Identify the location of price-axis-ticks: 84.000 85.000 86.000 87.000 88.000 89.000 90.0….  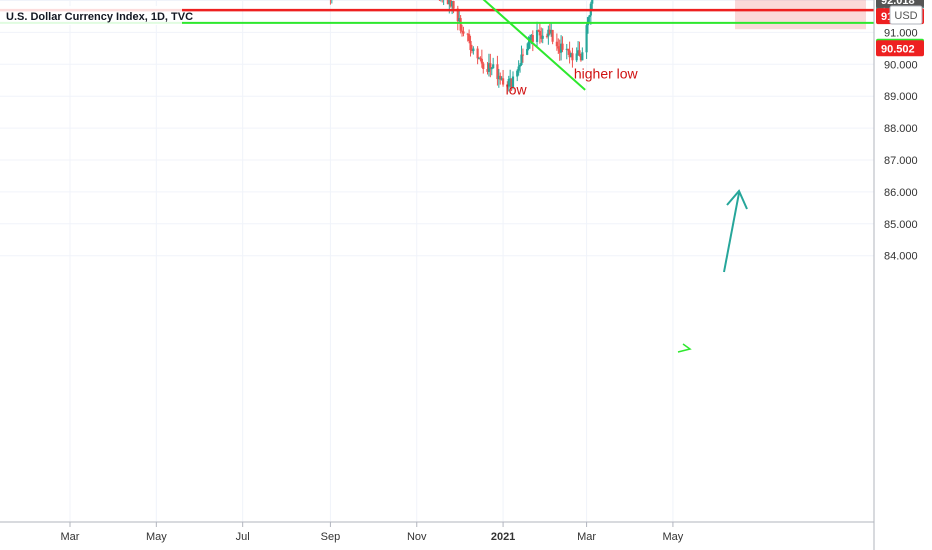
(901, 131).